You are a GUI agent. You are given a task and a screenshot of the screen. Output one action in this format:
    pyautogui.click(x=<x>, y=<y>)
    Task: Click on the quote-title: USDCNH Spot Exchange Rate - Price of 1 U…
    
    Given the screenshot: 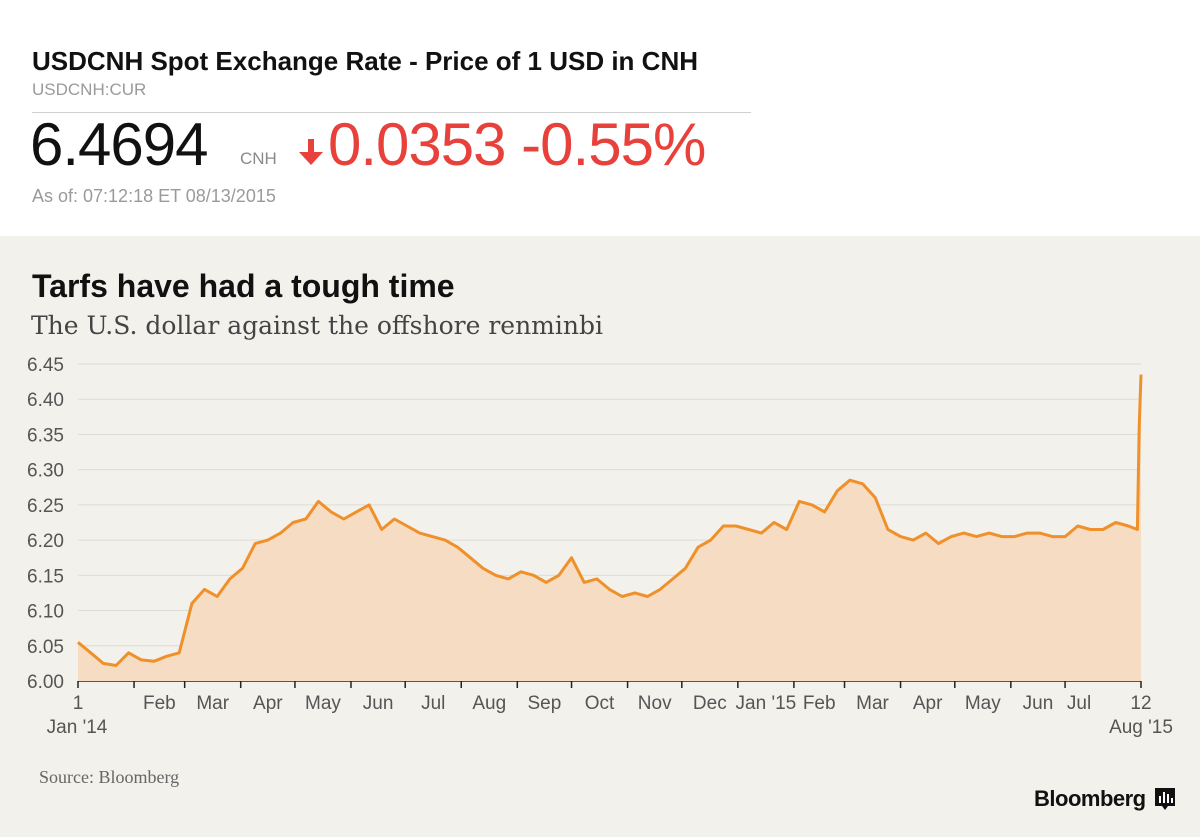 What is the action you would take?
    pyautogui.click(x=365, y=61)
    